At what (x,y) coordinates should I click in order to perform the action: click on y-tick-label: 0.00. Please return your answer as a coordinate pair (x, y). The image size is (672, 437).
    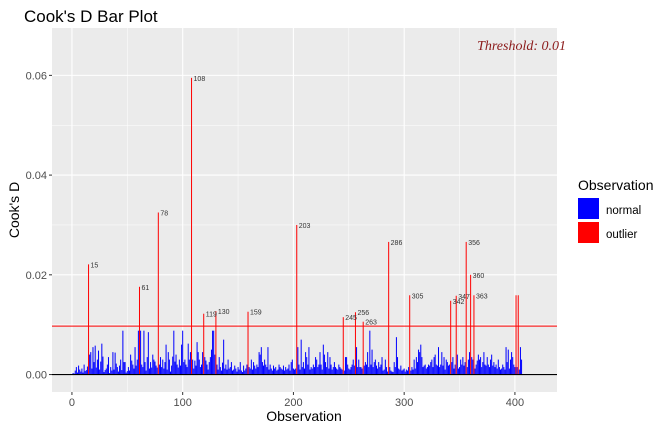
    Looking at the image, I should click on (36, 376).